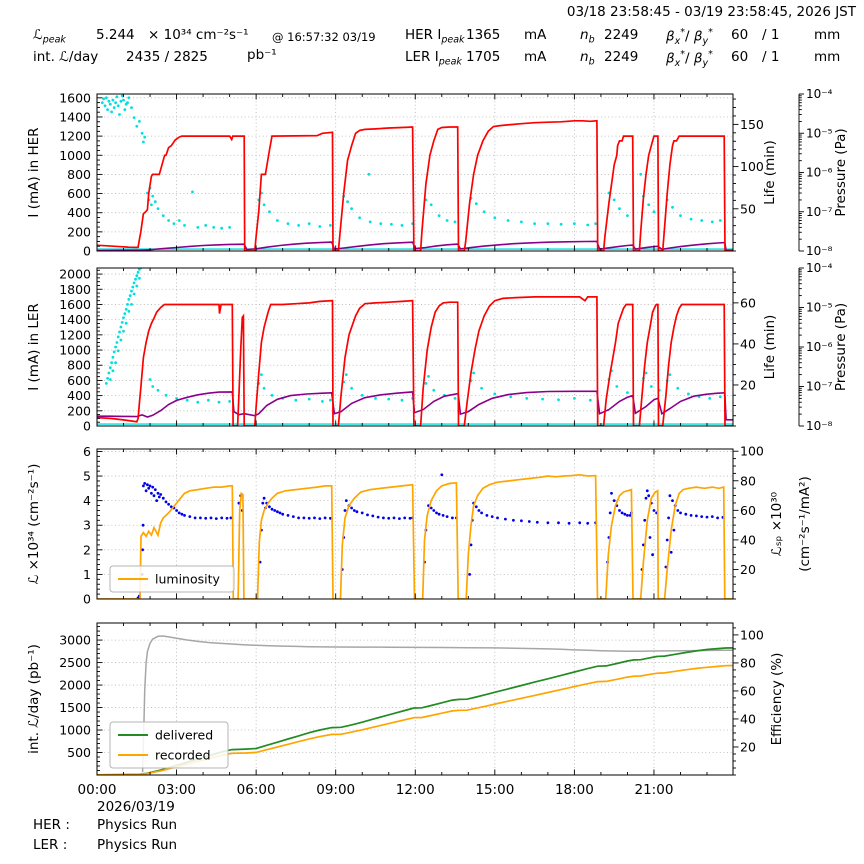 This screenshot has height=864, width=864. I want to click on ler-ipeak-unit: mA, so click(535, 57).